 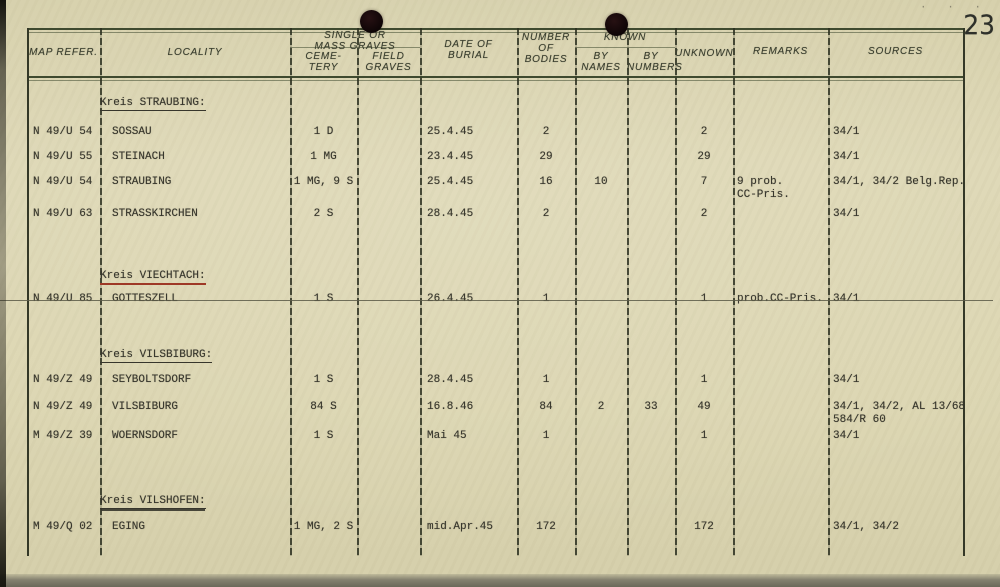 I want to click on header-by-names: BY NAMES, so click(x=601, y=62).